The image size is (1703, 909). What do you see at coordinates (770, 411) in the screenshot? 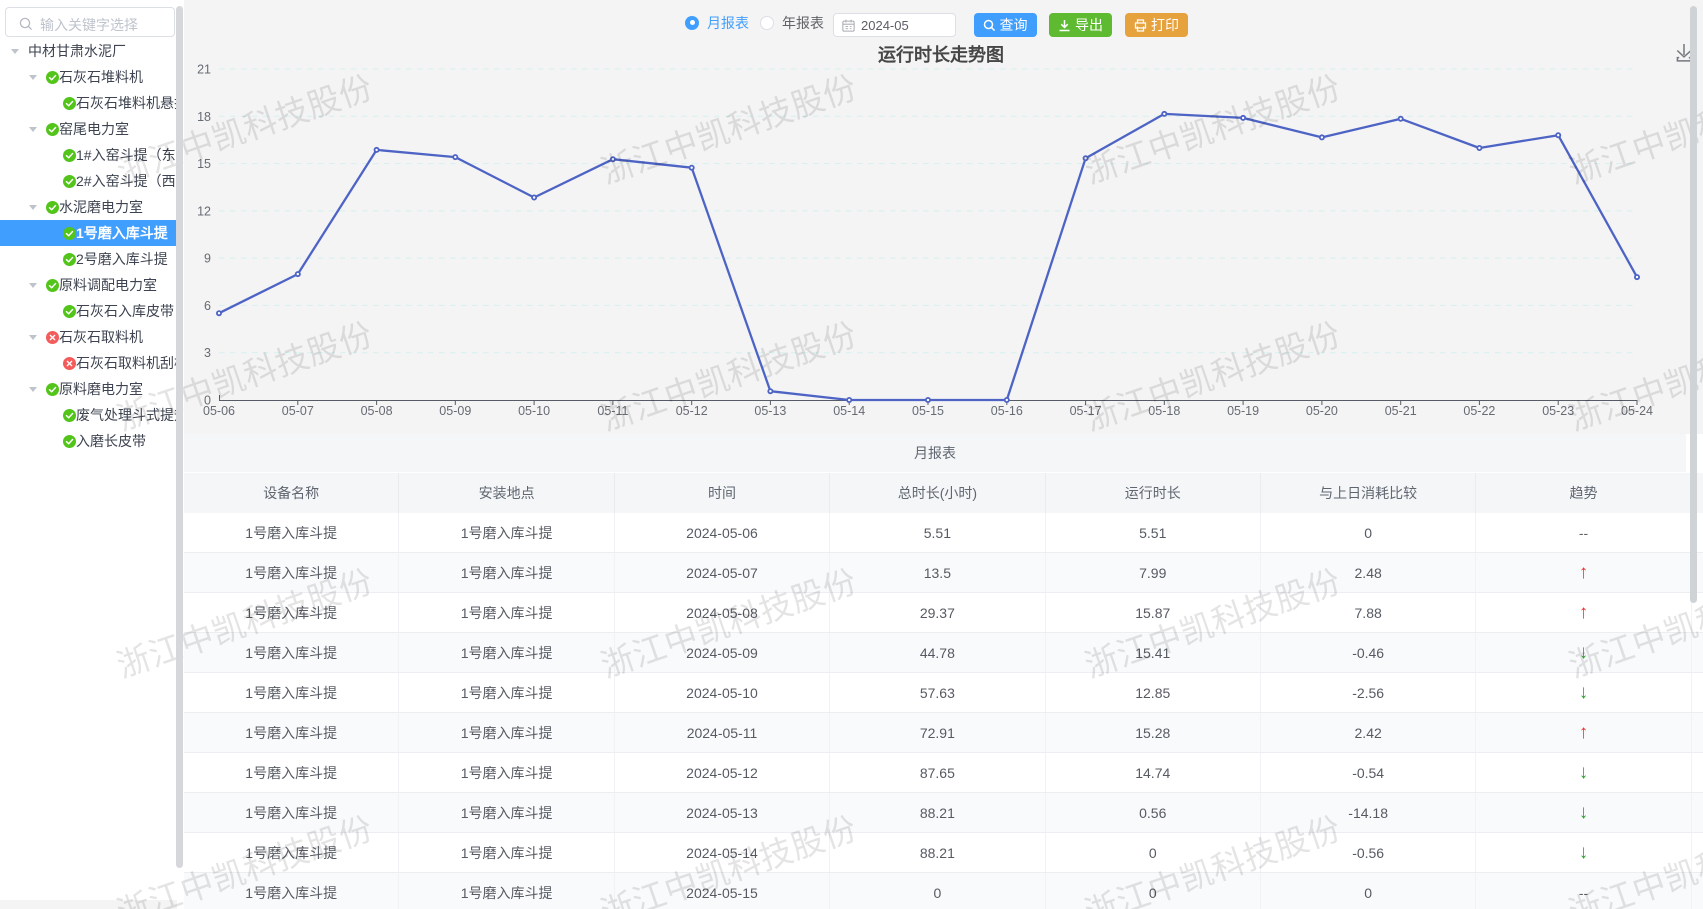
I see `svg-text: 05-13` at bounding box center [770, 411].